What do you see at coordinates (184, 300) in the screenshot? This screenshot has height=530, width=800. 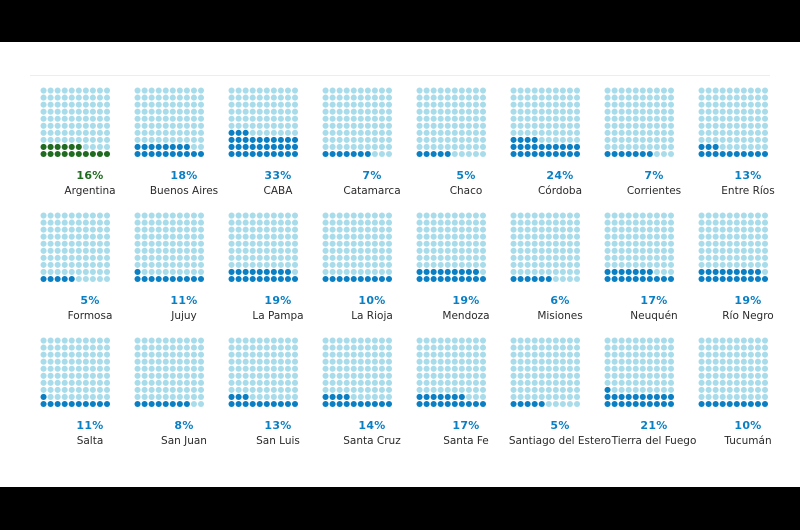 I see `percentage-label: 11%` at bounding box center [184, 300].